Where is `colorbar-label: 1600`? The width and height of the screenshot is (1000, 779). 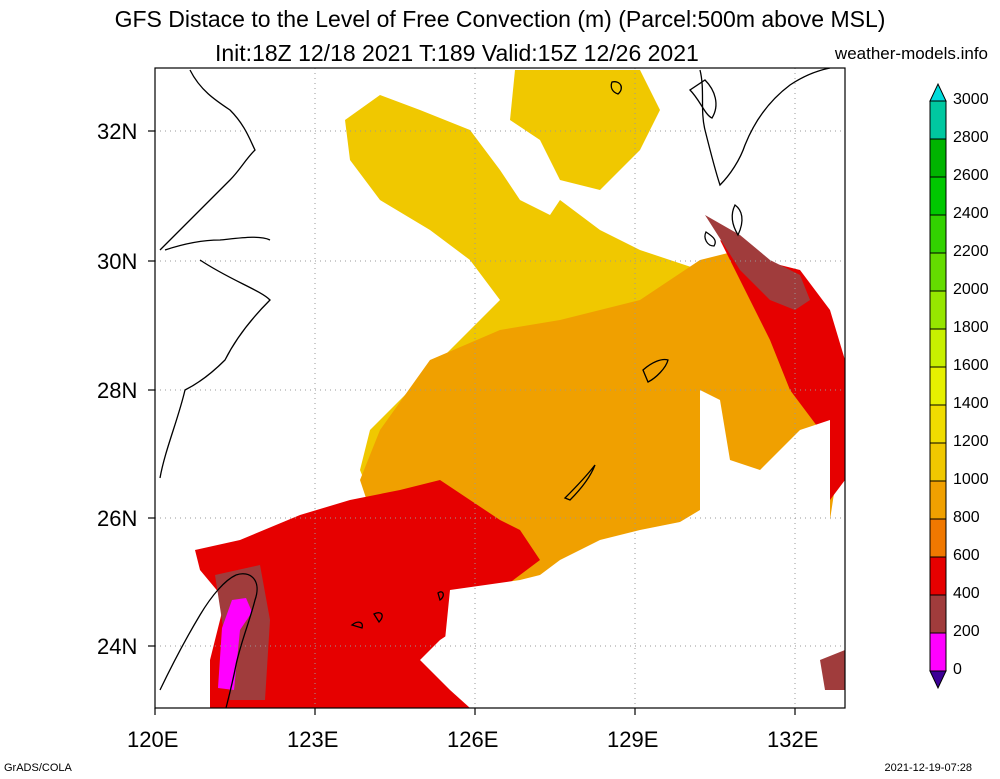 colorbar-label: 1600 is located at coordinates (971, 365).